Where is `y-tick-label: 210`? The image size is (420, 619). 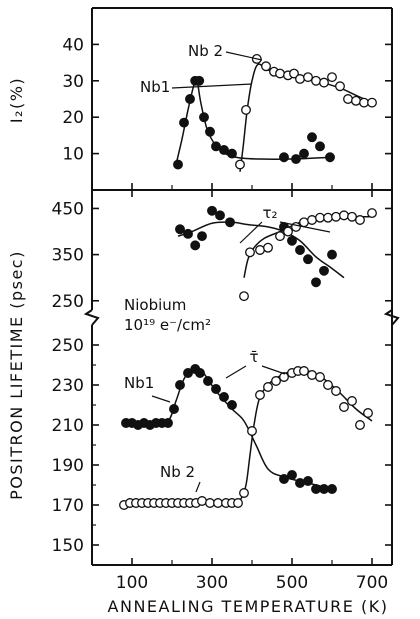 y-tick-label: 210 is located at coordinates (68, 426).